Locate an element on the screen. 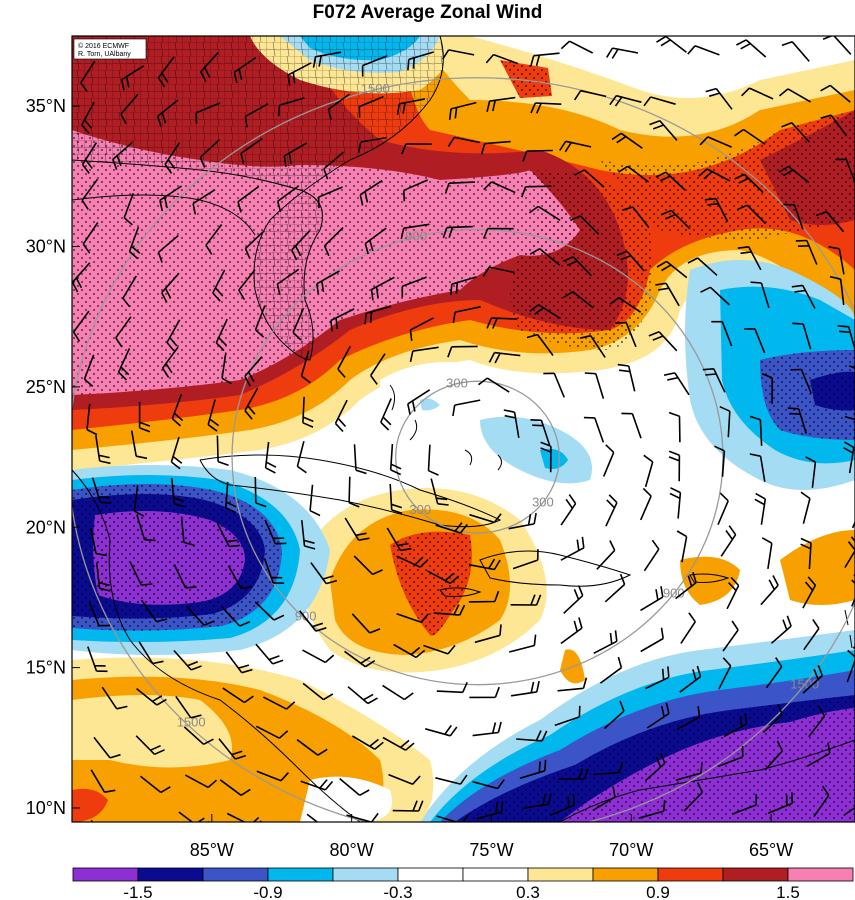 The width and height of the screenshot is (855, 900). lat-tick-label: 30°N is located at coordinates (46, 247).